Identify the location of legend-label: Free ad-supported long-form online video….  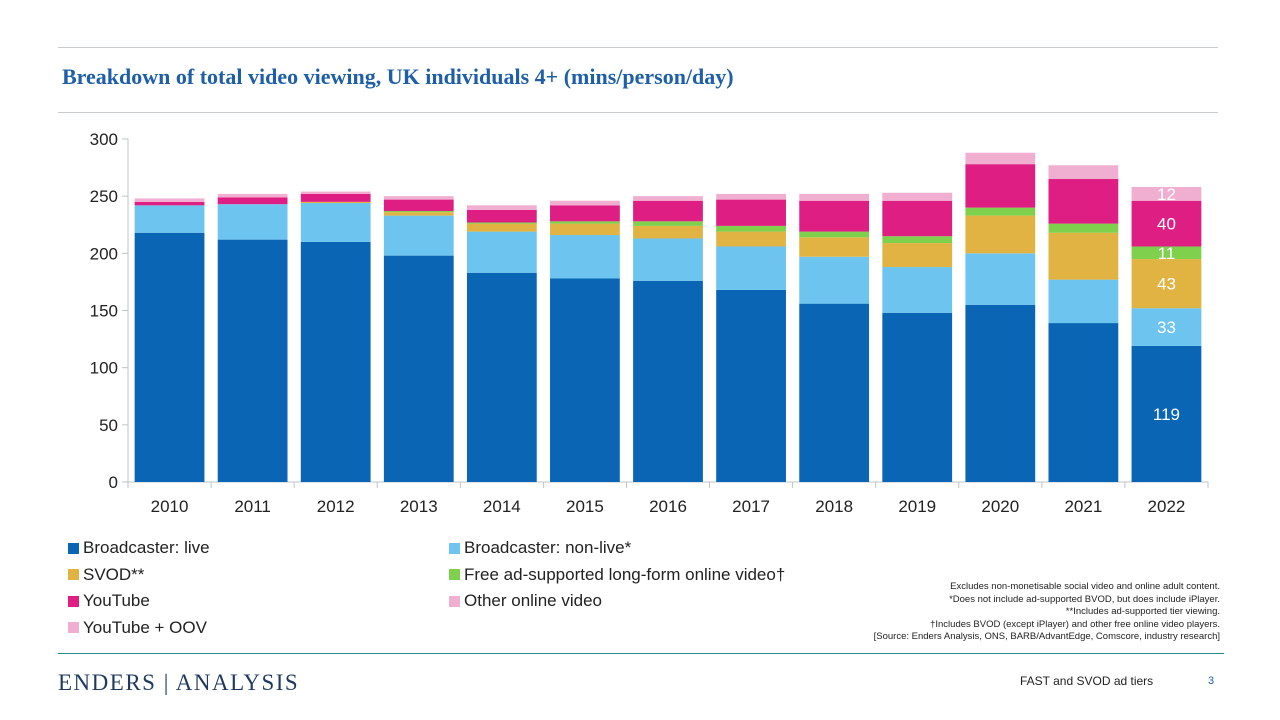
(625, 574).